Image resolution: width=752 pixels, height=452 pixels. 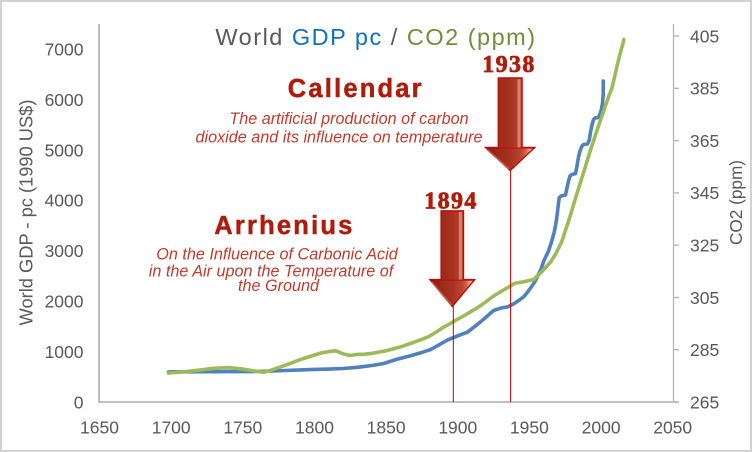 What do you see at coordinates (375, 37) in the screenshot?
I see `svg-text: World GDP pc / CO2 (ppm)` at bounding box center [375, 37].